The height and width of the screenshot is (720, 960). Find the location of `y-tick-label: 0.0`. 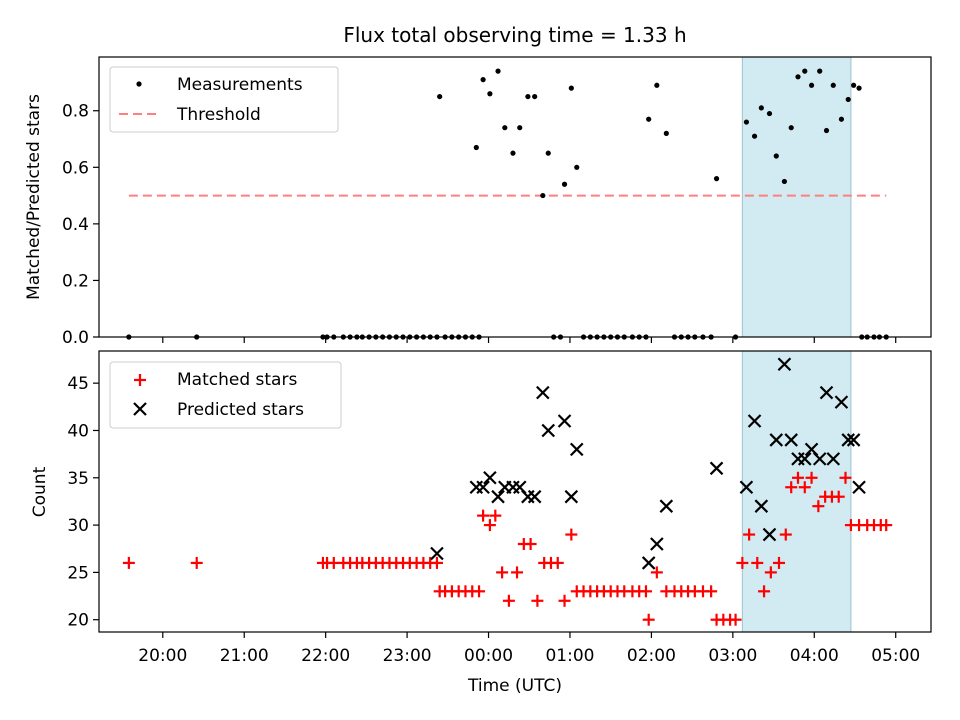

y-tick-label: 0.0 is located at coordinates (75, 338).